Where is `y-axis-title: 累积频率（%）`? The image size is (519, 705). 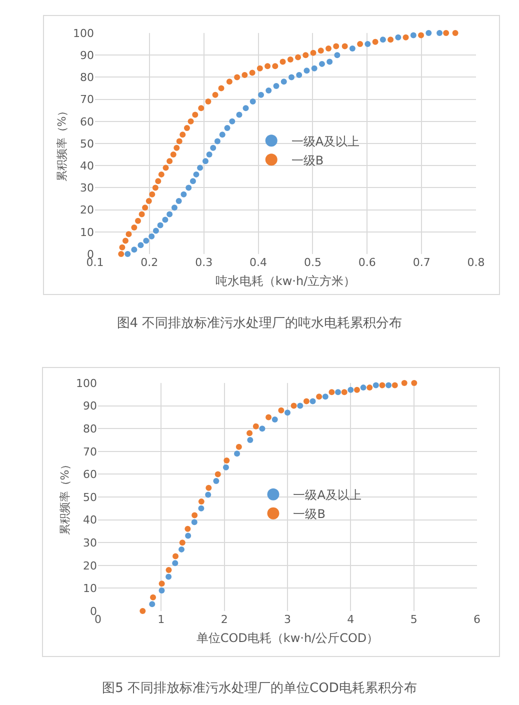
y-axis-title: 累积频率（%） is located at coordinates (65, 497).